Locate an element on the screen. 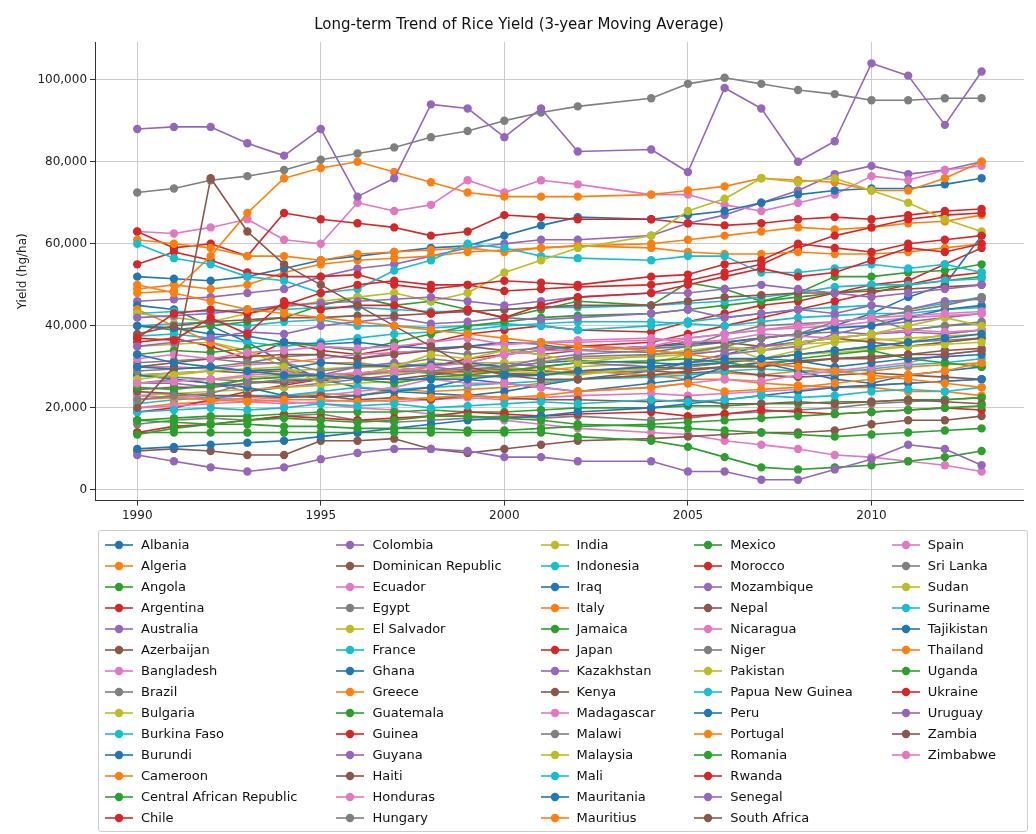 The height and width of the screenshot is (834, 1036). legend-label: Azerbaijan is located at coordinates (175, 649).